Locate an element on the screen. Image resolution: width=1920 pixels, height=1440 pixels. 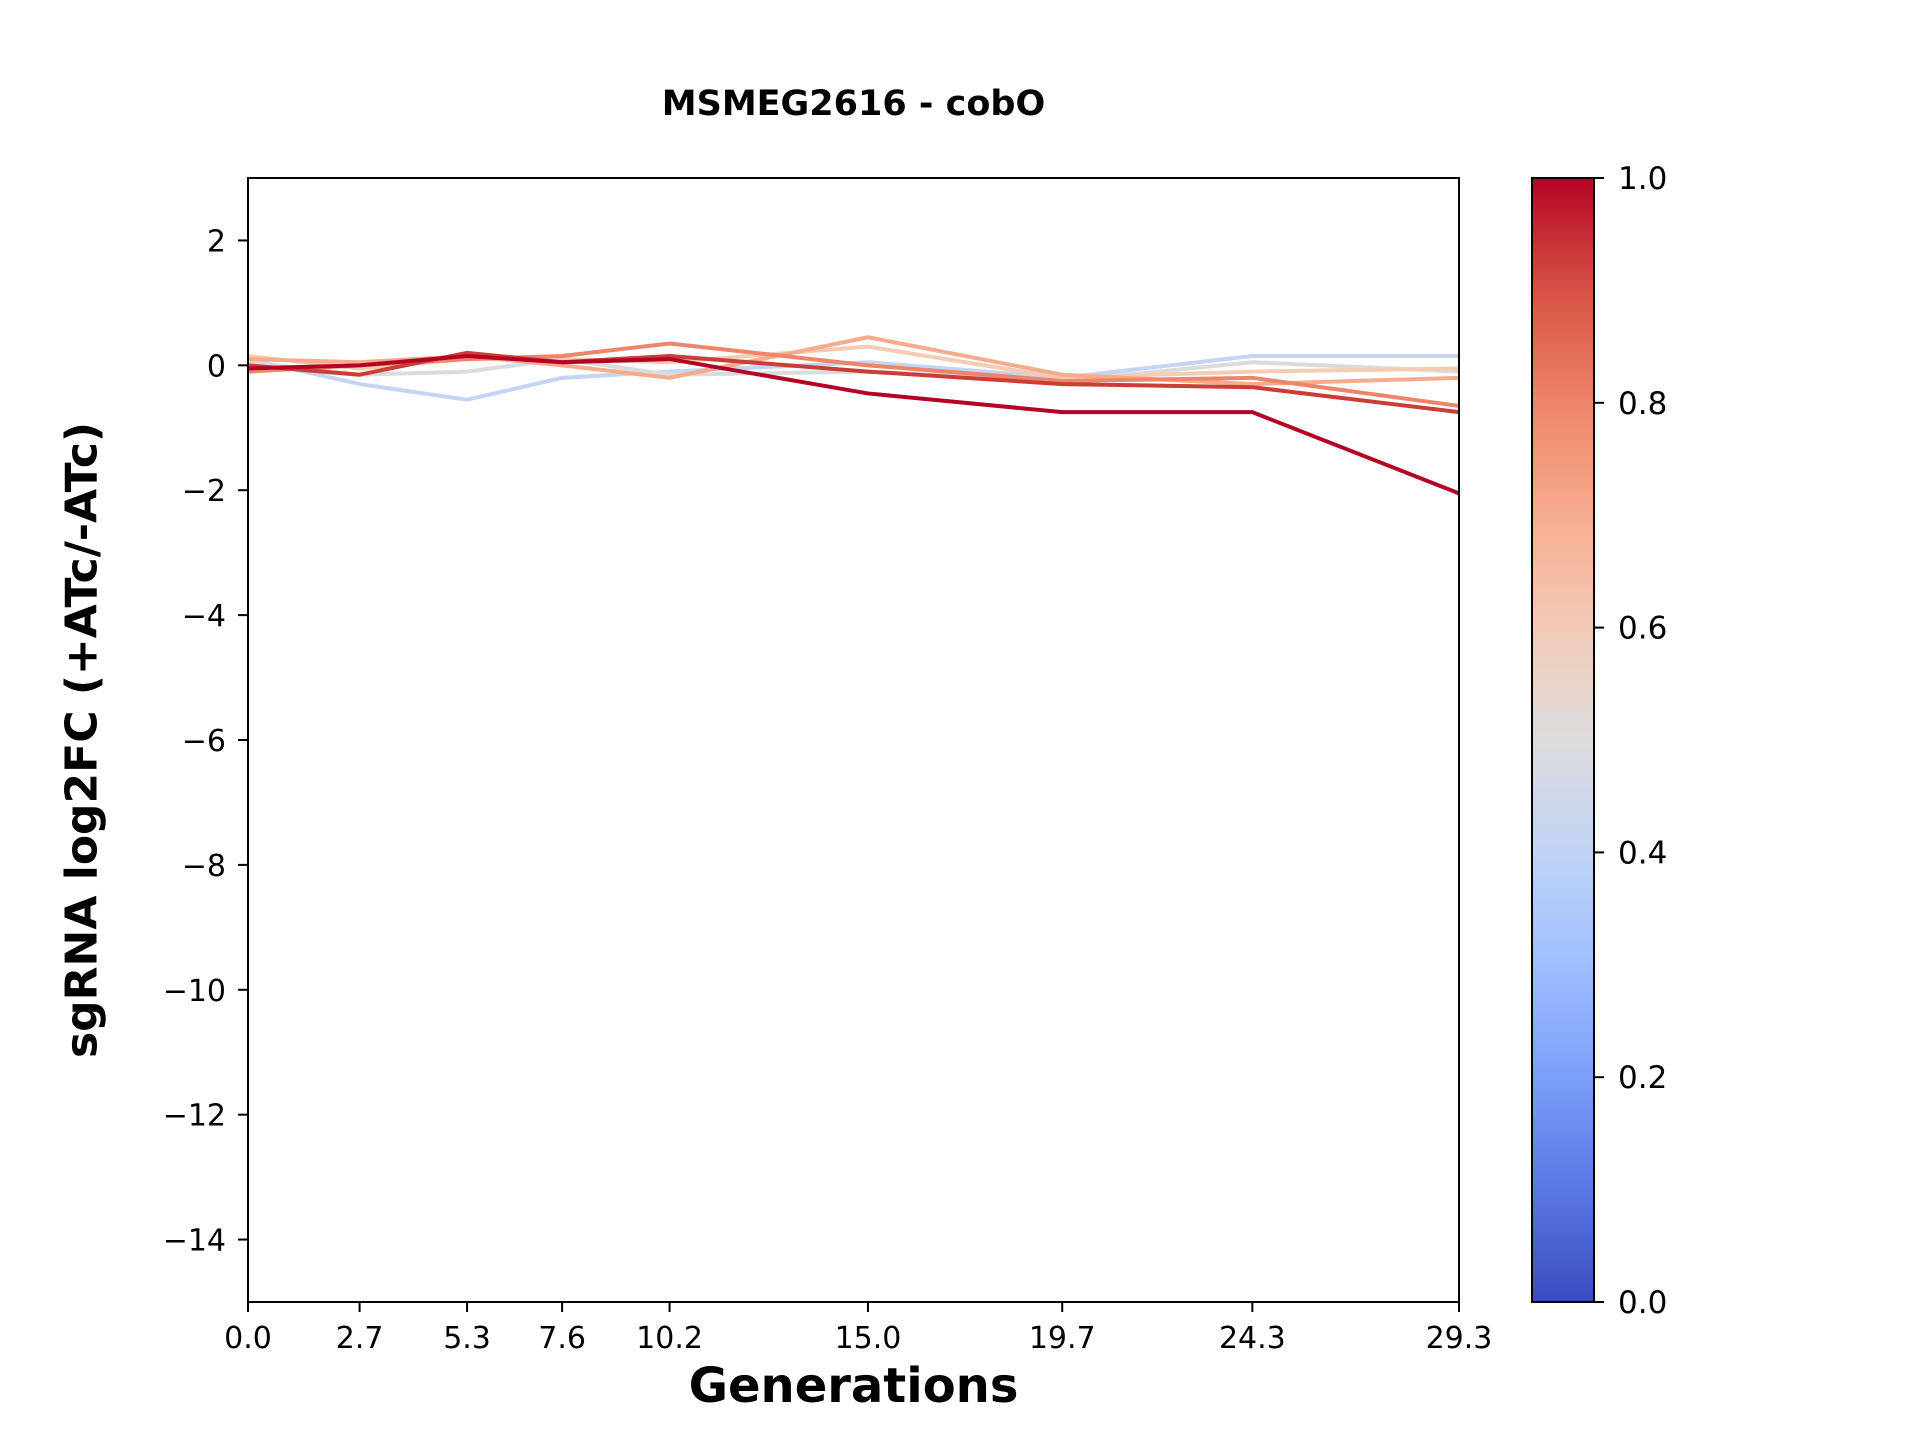
colorbar-tick-label: 0.8 is located at coordinates (1642, 404).